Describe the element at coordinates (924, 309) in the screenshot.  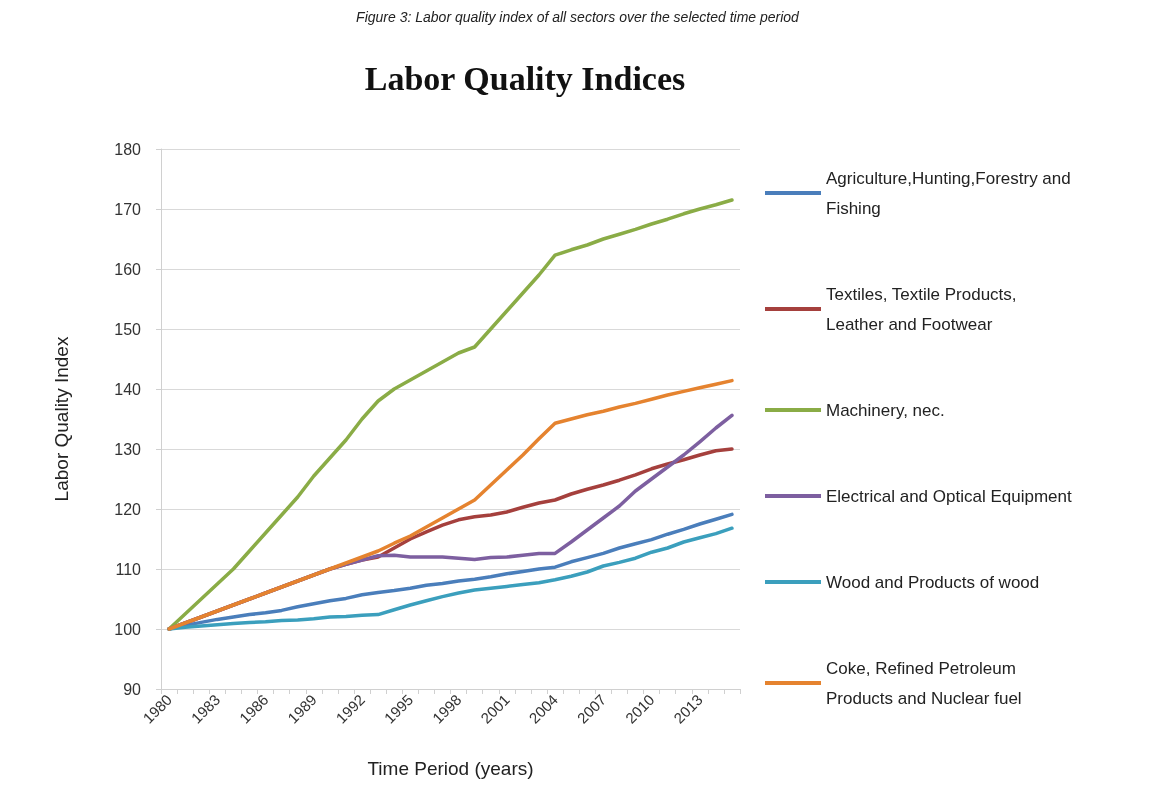
I see `legend-label: Textiles, Textile Products, Leather and Footwear` at that location.